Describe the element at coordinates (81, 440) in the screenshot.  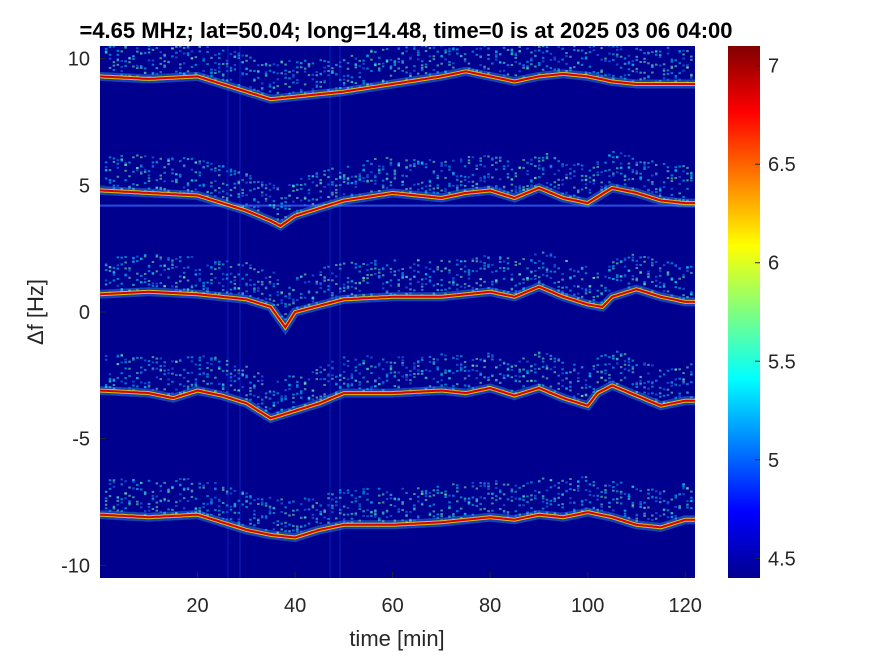
I see `y-tick-label: -5` at that location.